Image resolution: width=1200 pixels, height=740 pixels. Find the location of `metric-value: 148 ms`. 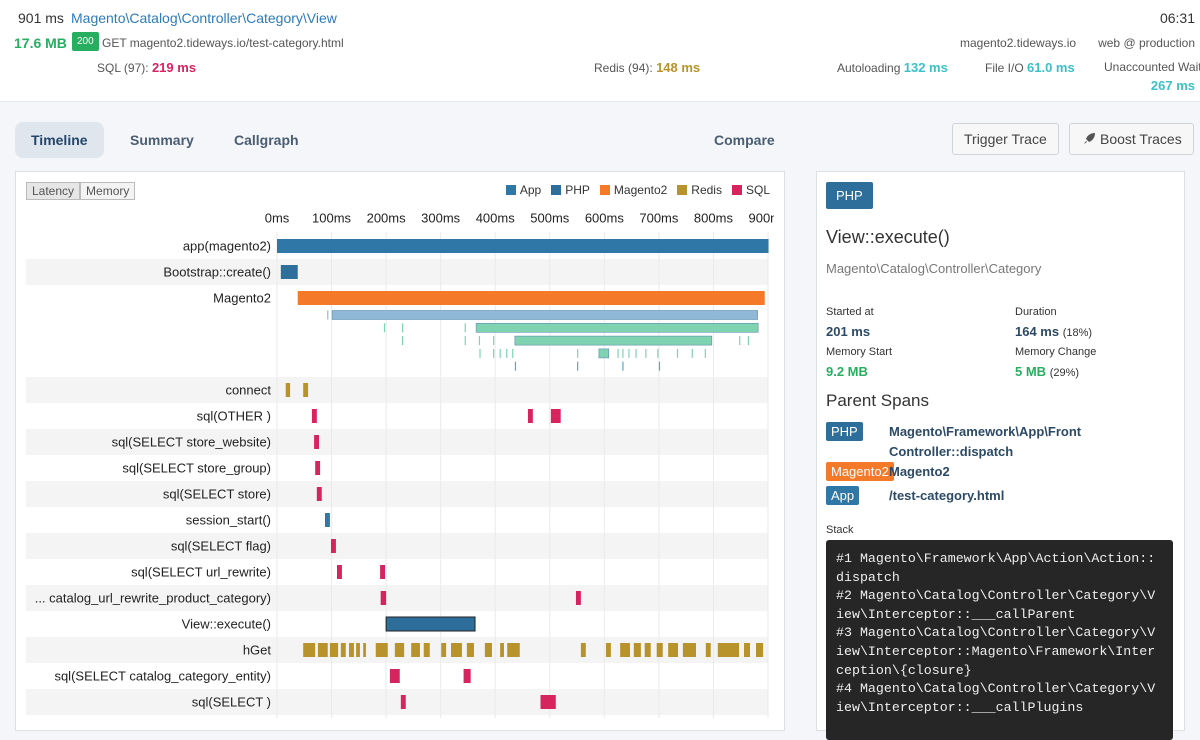

metric-value: 148 ms is located at coordinates (678, 67).